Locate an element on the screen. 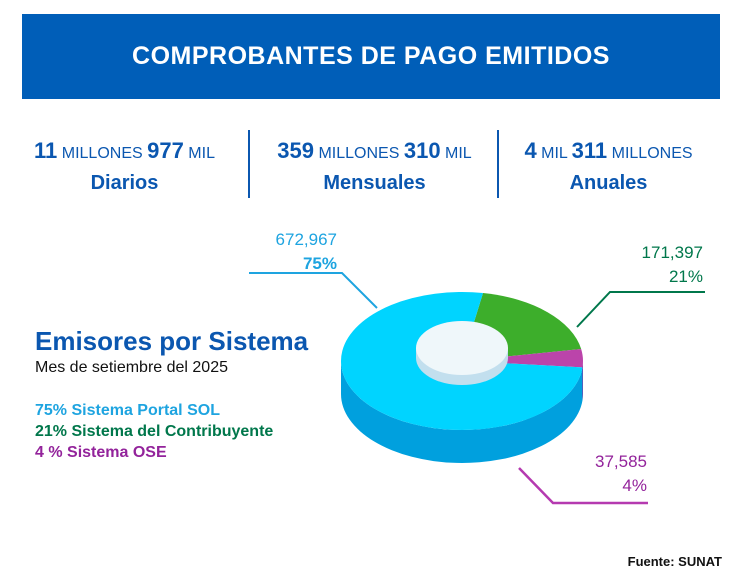 This screenshot has width=740, height=588. legend-item-contribuyente: 21% Sistema del Contribuyente is located at coordinates (154, 431).